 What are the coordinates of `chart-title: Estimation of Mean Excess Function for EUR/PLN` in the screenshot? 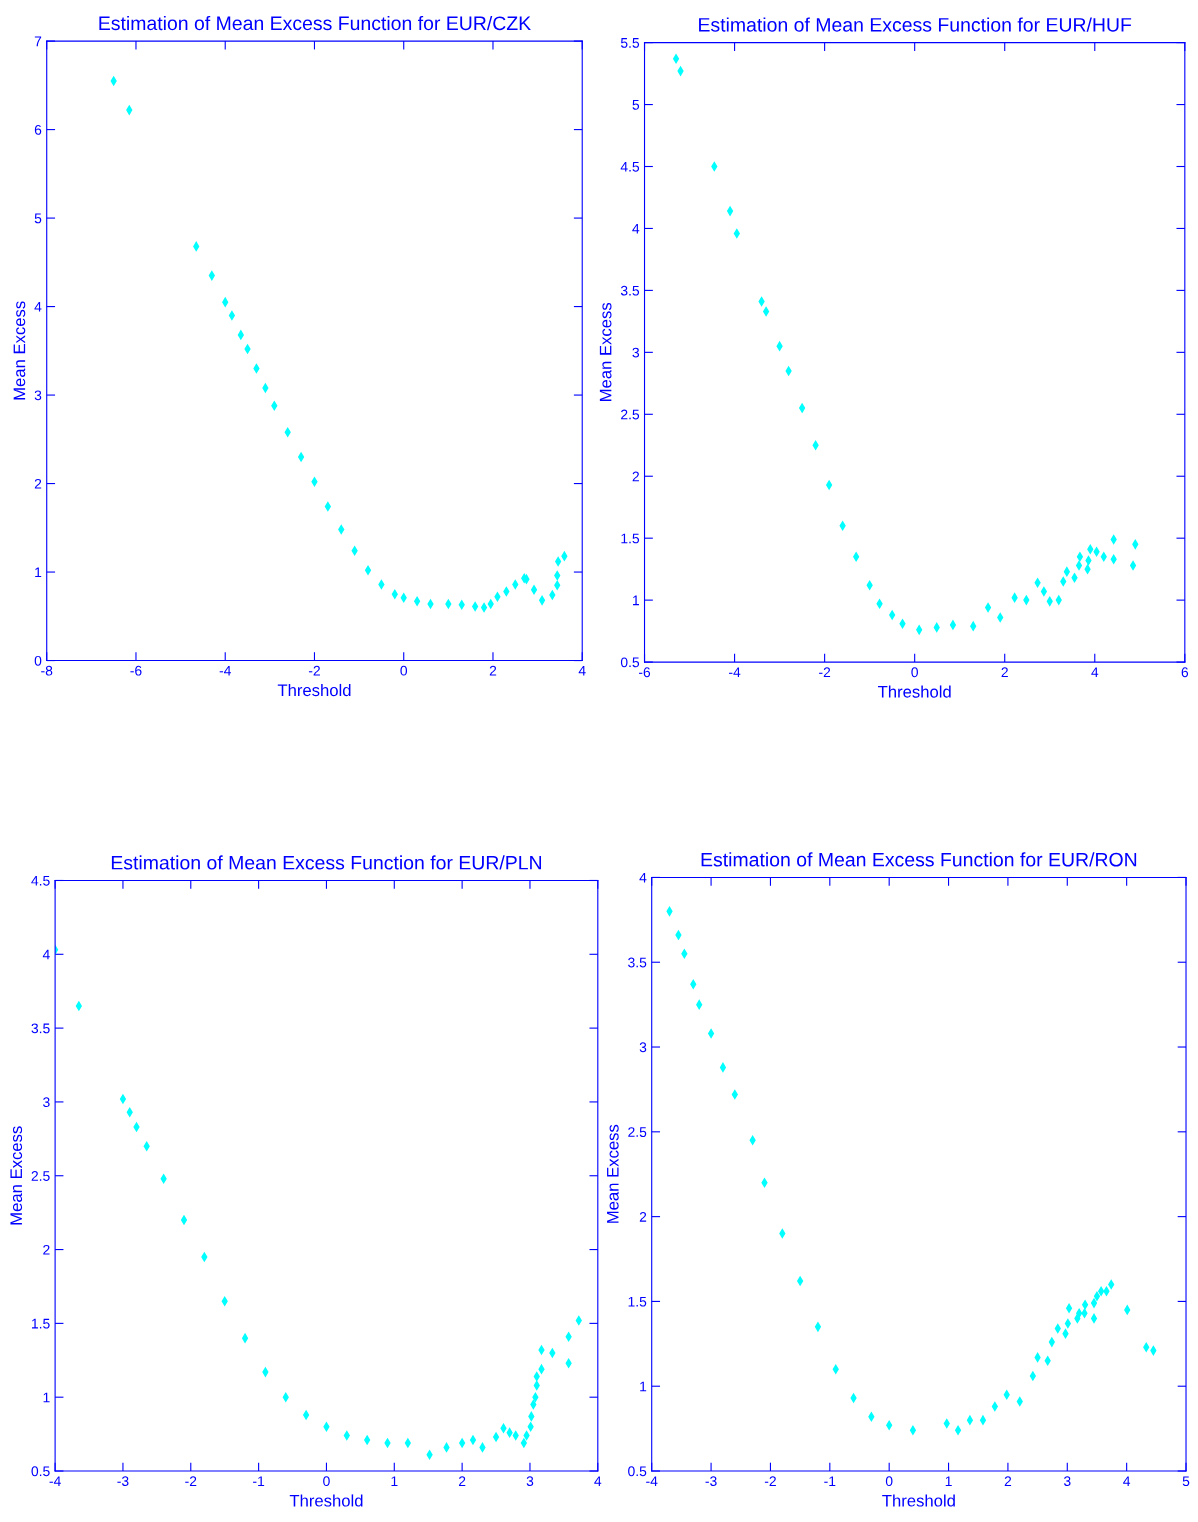 It's located at (326, 862).